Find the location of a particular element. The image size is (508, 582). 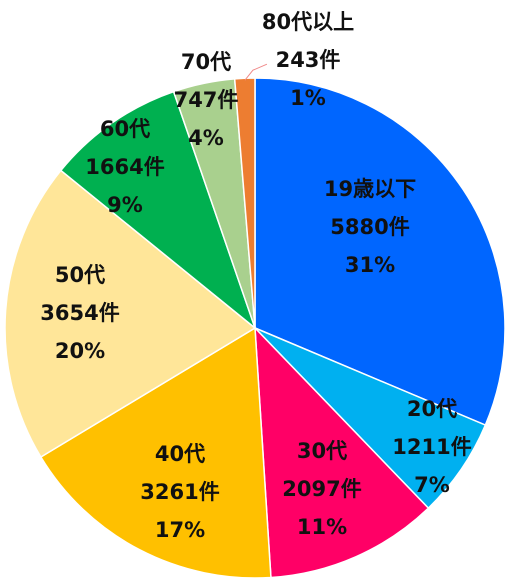

slice-label-category: 80代以上 is located at coordinates (308, 22).